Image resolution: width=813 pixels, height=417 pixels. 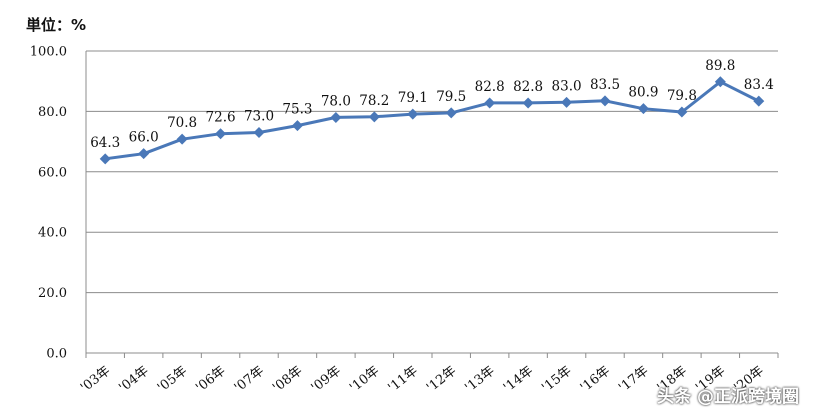 What do you see at coordinates (441, 380) in the screenshot?
I see `x-tick-label: '12年` at bounding box center [441, 380].